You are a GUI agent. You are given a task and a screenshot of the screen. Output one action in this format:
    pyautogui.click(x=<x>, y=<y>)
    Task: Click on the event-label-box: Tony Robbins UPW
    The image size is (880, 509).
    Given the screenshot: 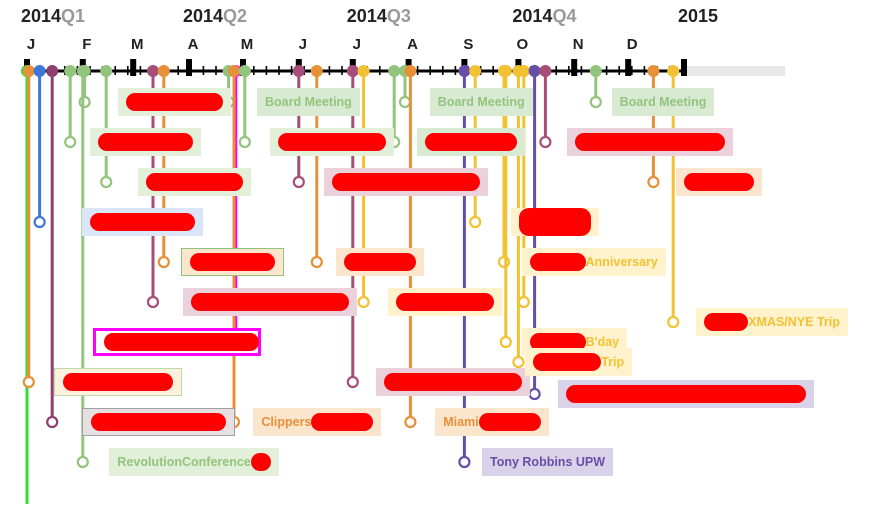 What is the action you would take?
    pyautogui.click(x=548, y=462)
    